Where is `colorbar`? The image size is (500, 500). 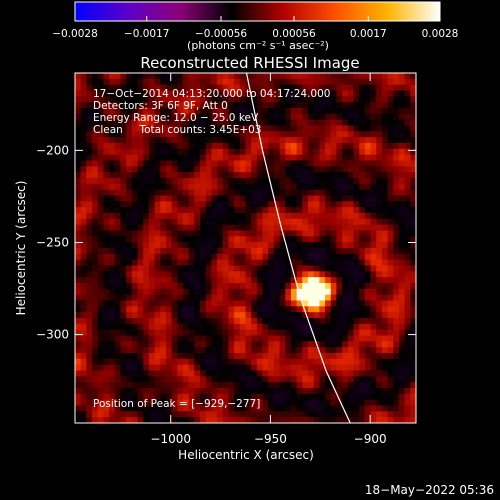 colorbar is located at coordinates (257, 11).